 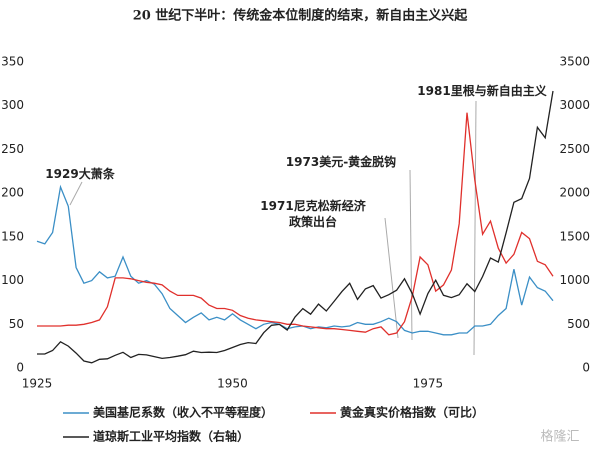 What do you see at coordinates (574, 105) in the screenshot?
I see `y2-tick-label: 3000` at bounding box center [574, 105].